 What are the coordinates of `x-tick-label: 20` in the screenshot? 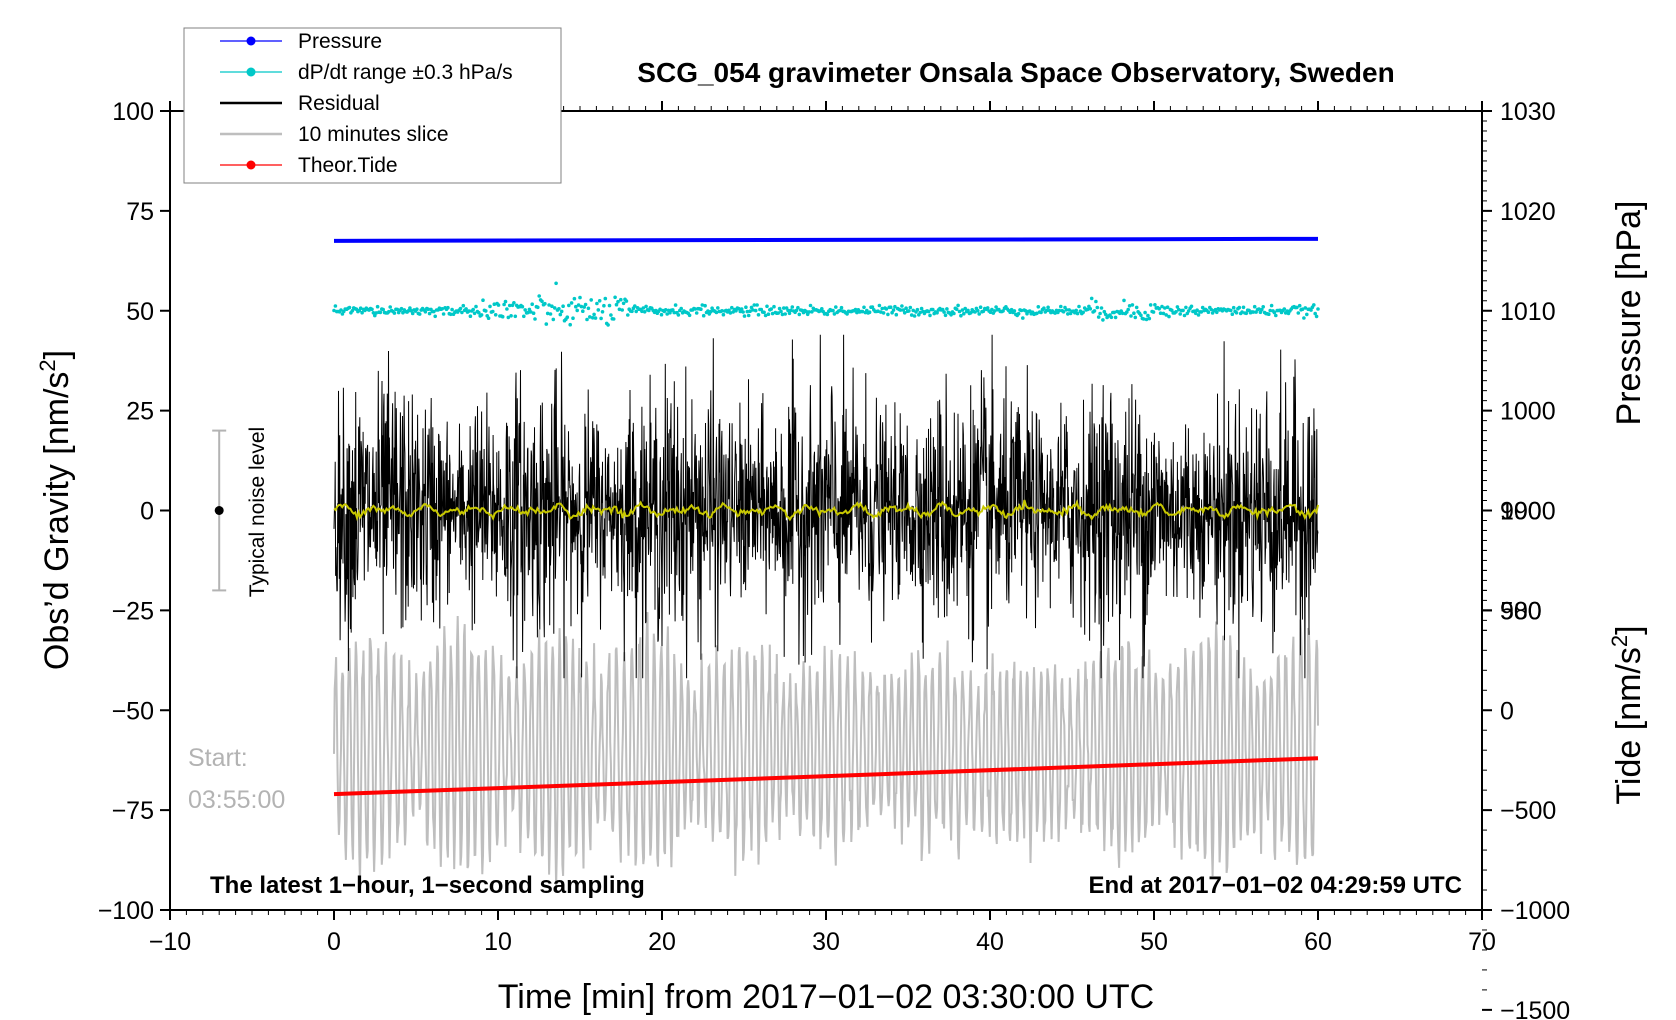 It's located at (662, 942).